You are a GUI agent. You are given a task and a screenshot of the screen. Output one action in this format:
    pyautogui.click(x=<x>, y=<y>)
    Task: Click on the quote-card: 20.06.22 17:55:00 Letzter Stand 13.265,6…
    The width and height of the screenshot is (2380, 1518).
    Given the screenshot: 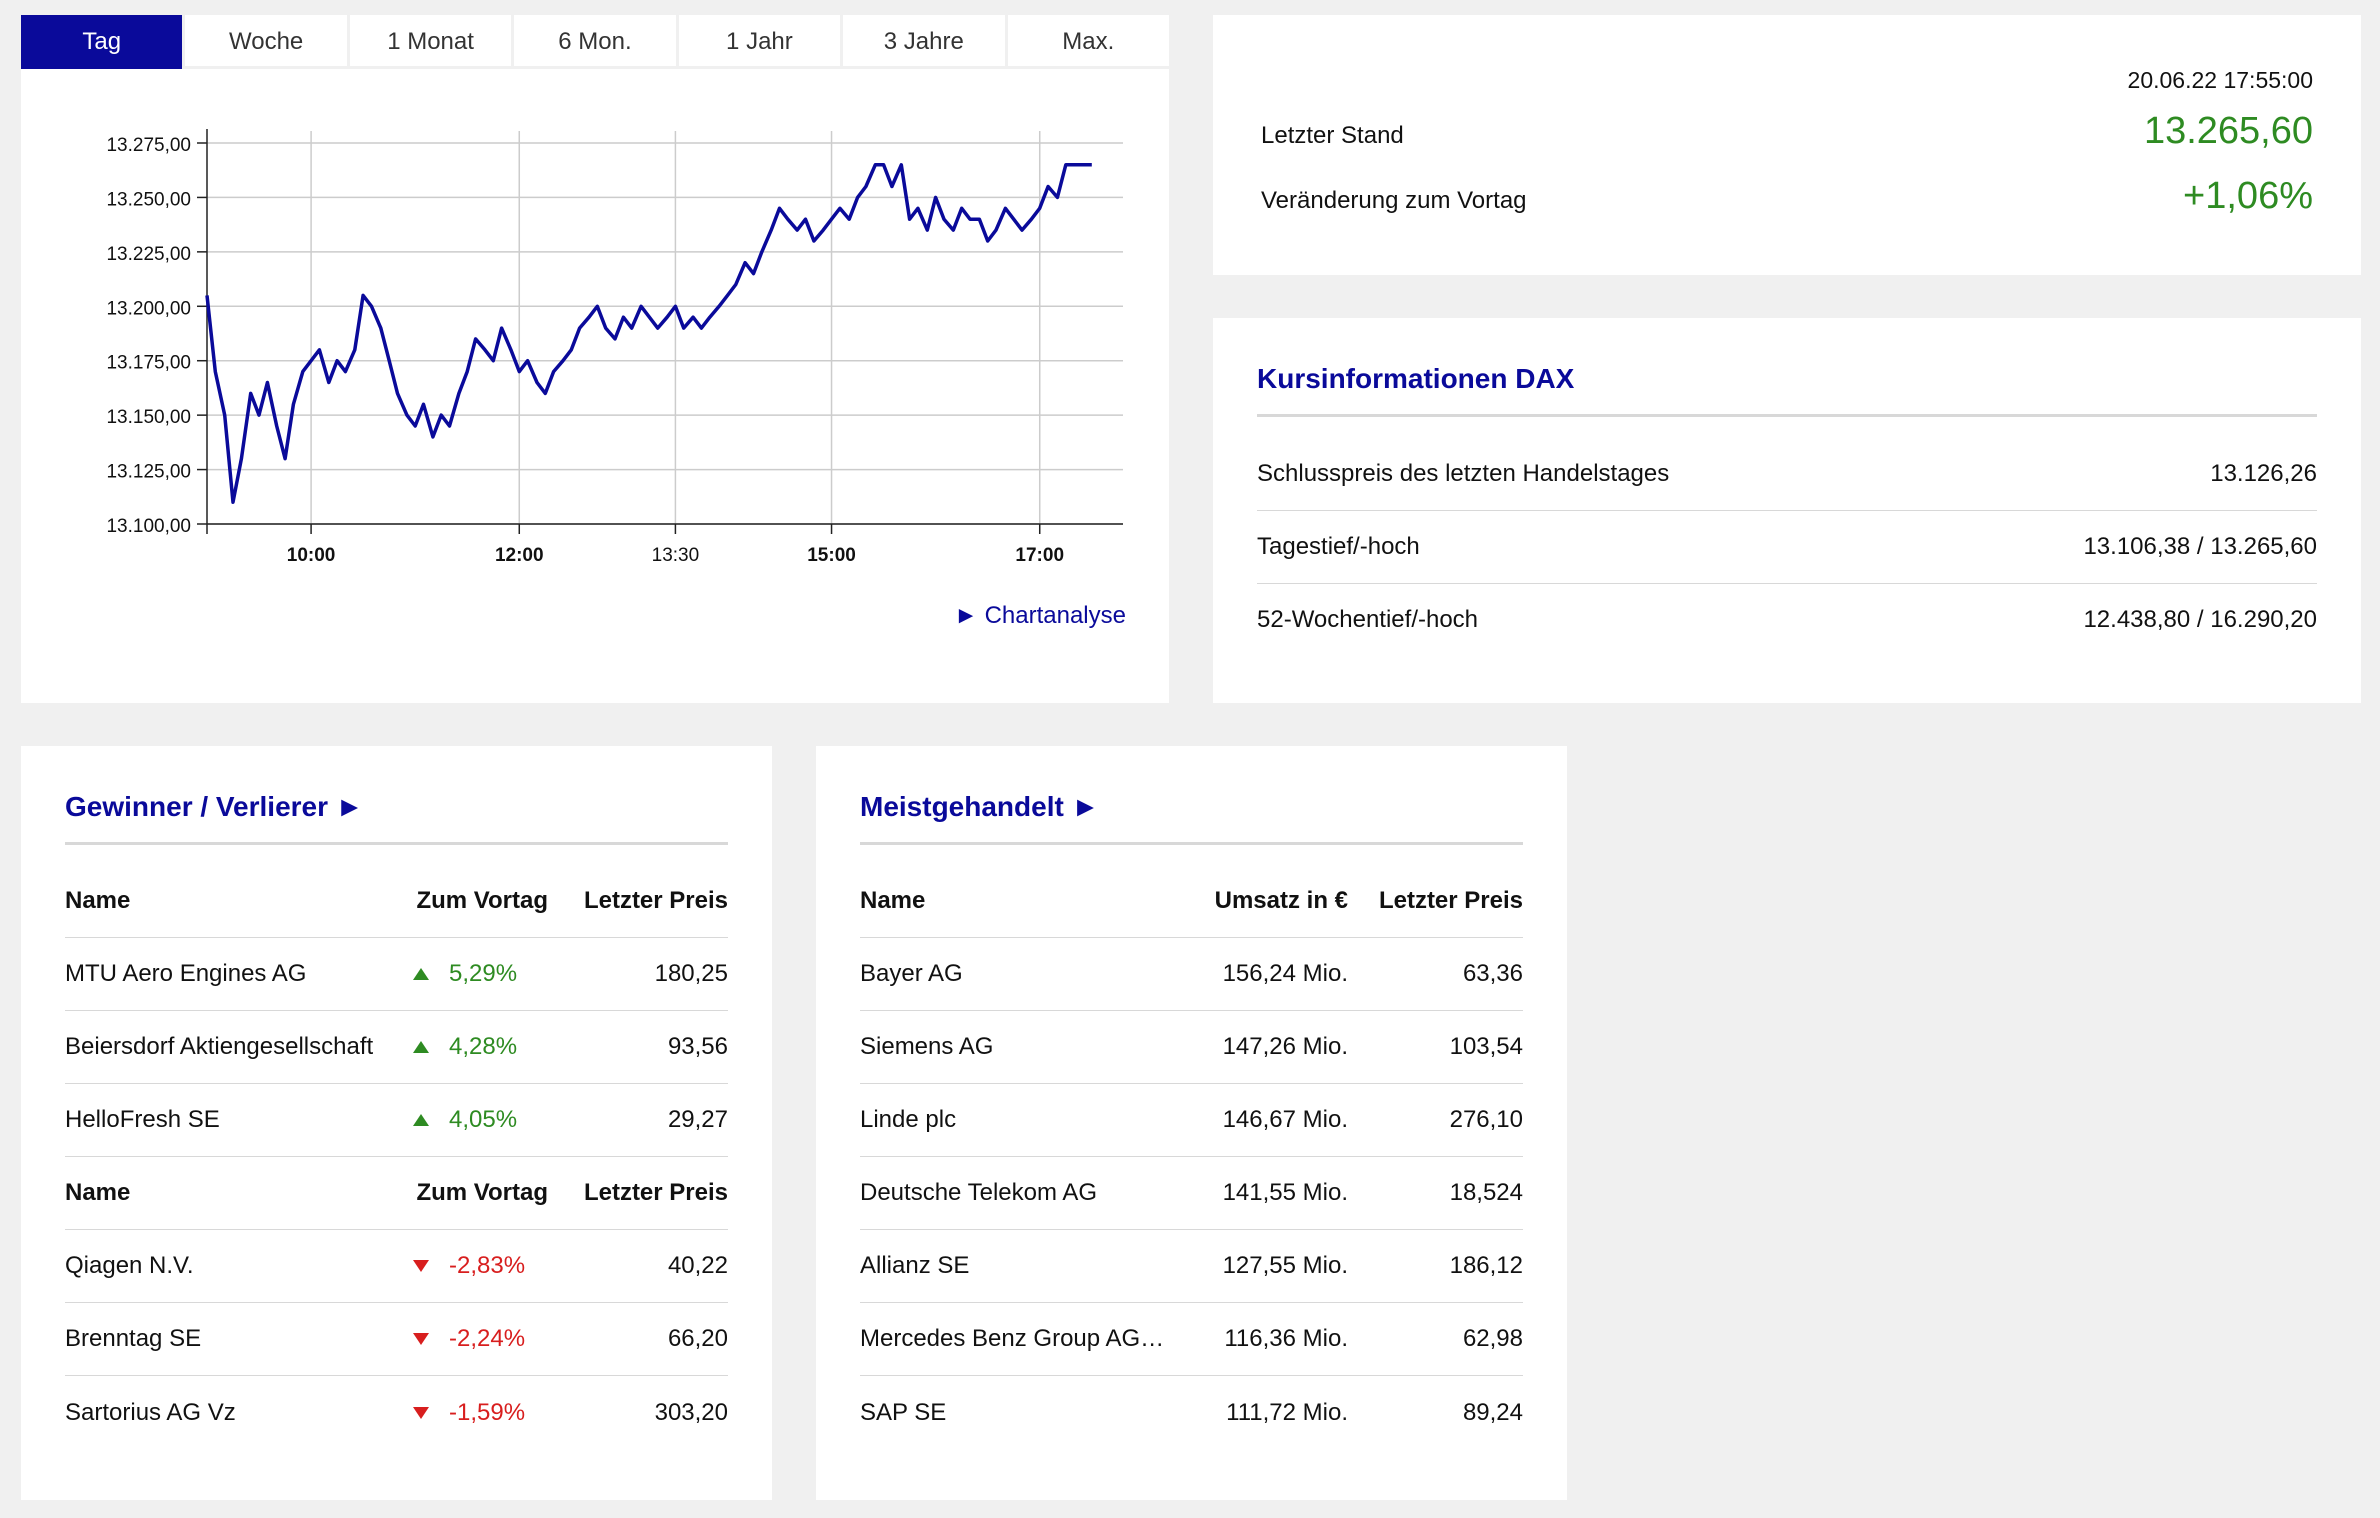 What is the action you would take?
    pyautogui.click(x=1787, y=145)
    